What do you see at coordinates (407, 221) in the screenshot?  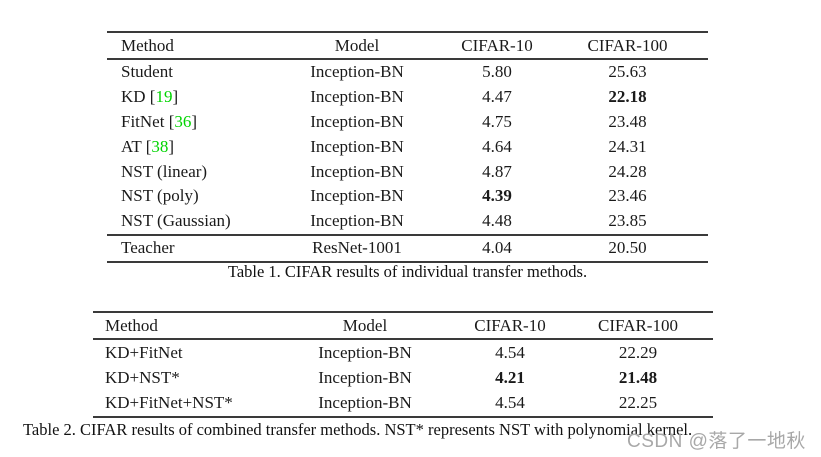 I see `table-row-nst-gaussian: NST (Gaussian) Inception-BN 4.48 23.85` at bounding box center [407, 221].